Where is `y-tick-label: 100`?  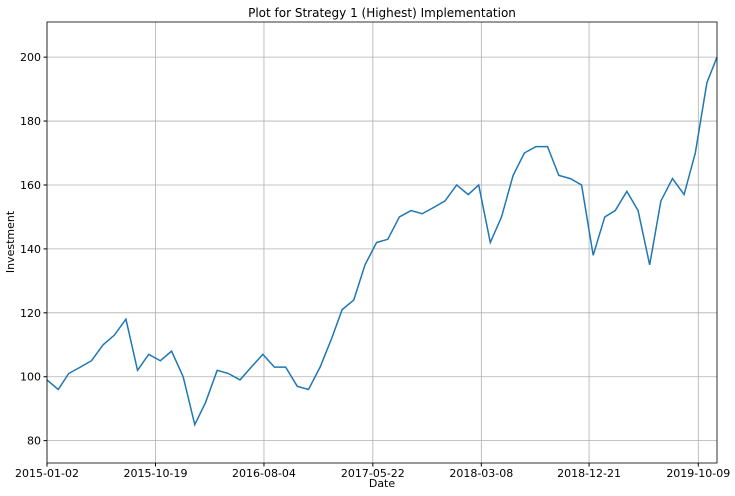
y-tick-label: 100 is located at coordinates (30, 377).